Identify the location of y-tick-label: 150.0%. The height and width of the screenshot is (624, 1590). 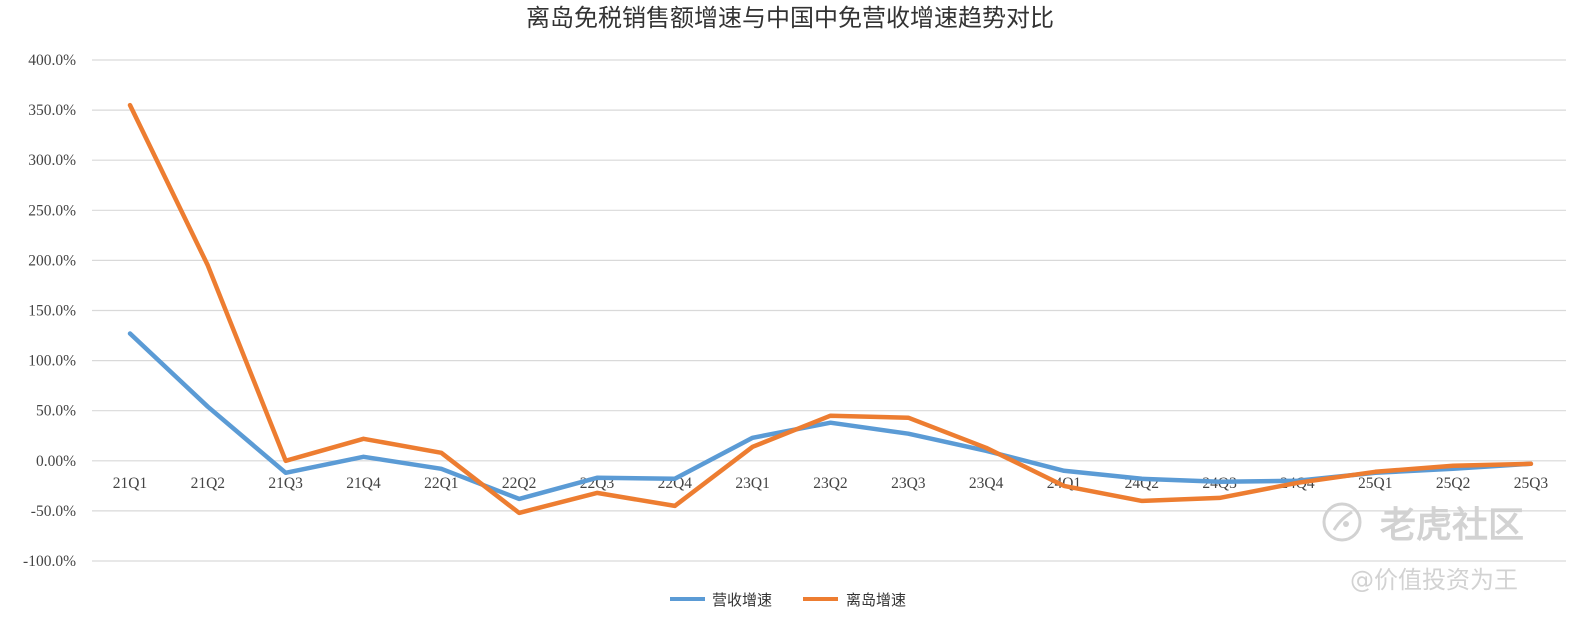
(52, 311).